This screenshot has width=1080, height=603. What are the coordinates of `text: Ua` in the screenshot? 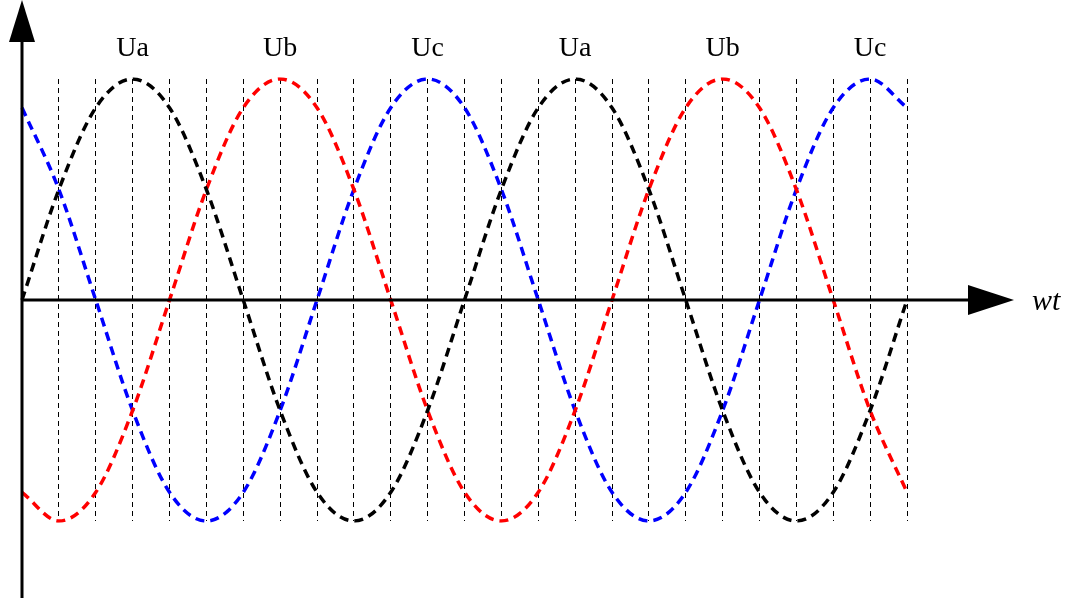 It's located at (132, 46).